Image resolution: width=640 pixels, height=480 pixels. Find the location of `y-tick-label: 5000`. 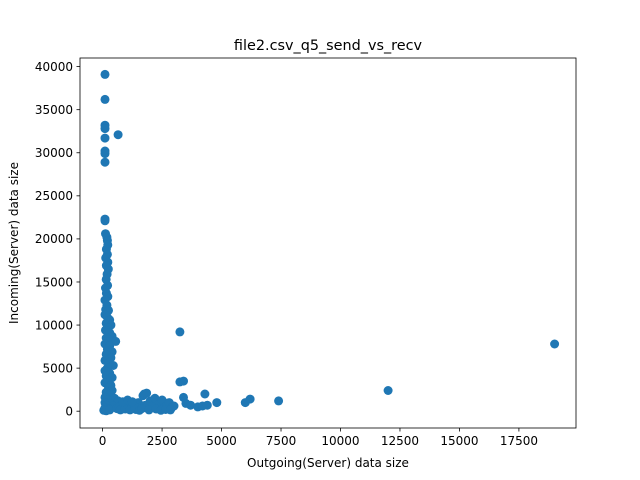

y-tick-label: 5000 is located at coordinates (57, 368).